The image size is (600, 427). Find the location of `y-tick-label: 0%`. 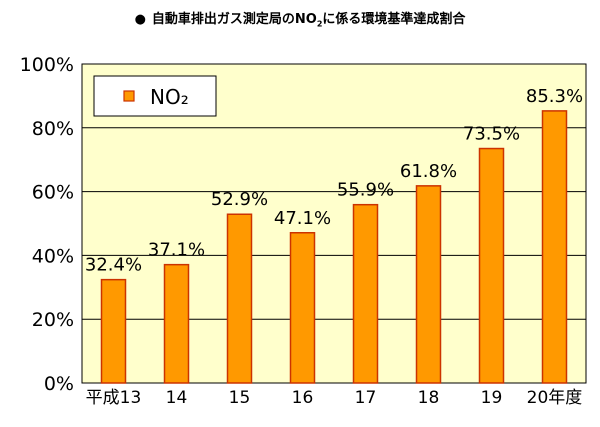

y-tick-label: 0% is located at coordinates (59, 384).